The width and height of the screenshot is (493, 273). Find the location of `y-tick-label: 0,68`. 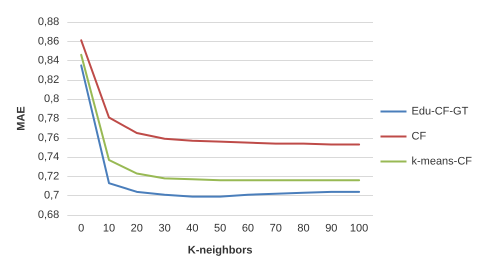

y-tick-label: 0,68 is located at coordinates (49, 215).